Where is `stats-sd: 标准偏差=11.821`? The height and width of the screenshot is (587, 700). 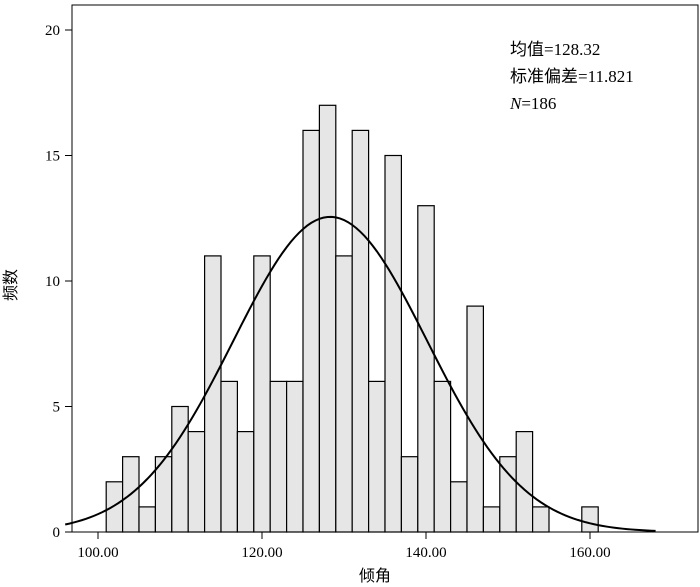 stats-sd: 标准偏差=11.821 is located at coordinates (572, 76).